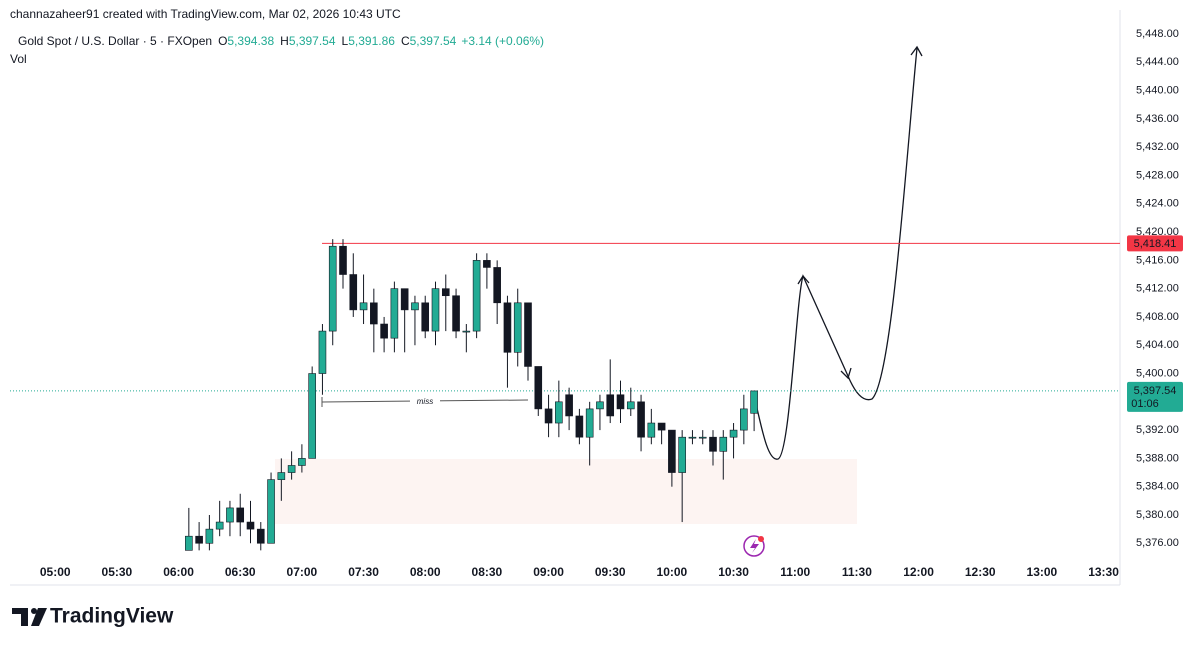 Image resolution: width=1200 pixels, height=647 pixels. Describe the element at coordinates (1157, 204) in the screenshot. I see `y-tick-label: 5,424.00` at that location.